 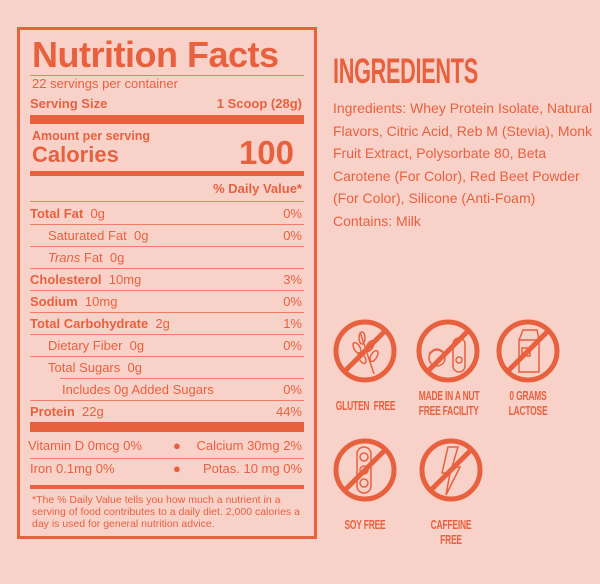 I want to click on wheat-icon, so click(x=365, y=351).